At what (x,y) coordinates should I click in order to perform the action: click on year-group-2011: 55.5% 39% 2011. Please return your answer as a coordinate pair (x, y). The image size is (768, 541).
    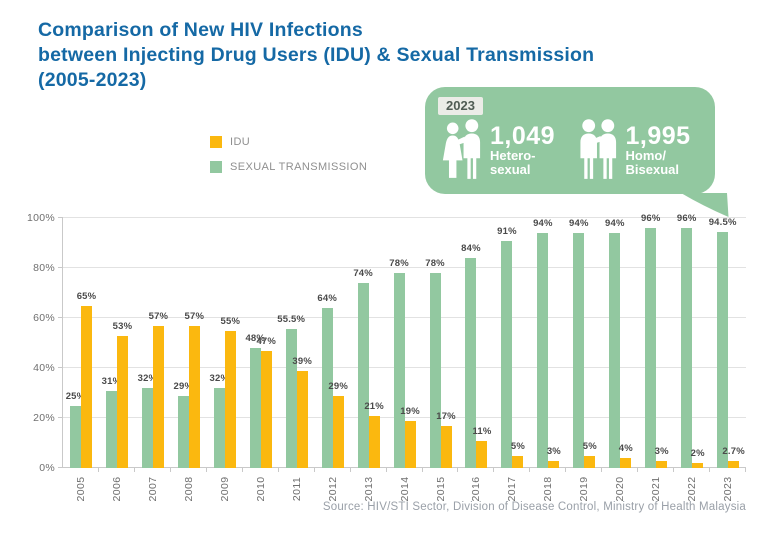
    Looking at the image, I should click on (296, 359).